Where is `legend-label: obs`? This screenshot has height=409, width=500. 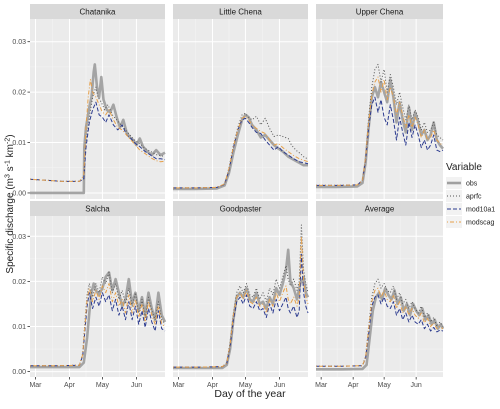
legend-label: obs is located at coordinates (472, 184).